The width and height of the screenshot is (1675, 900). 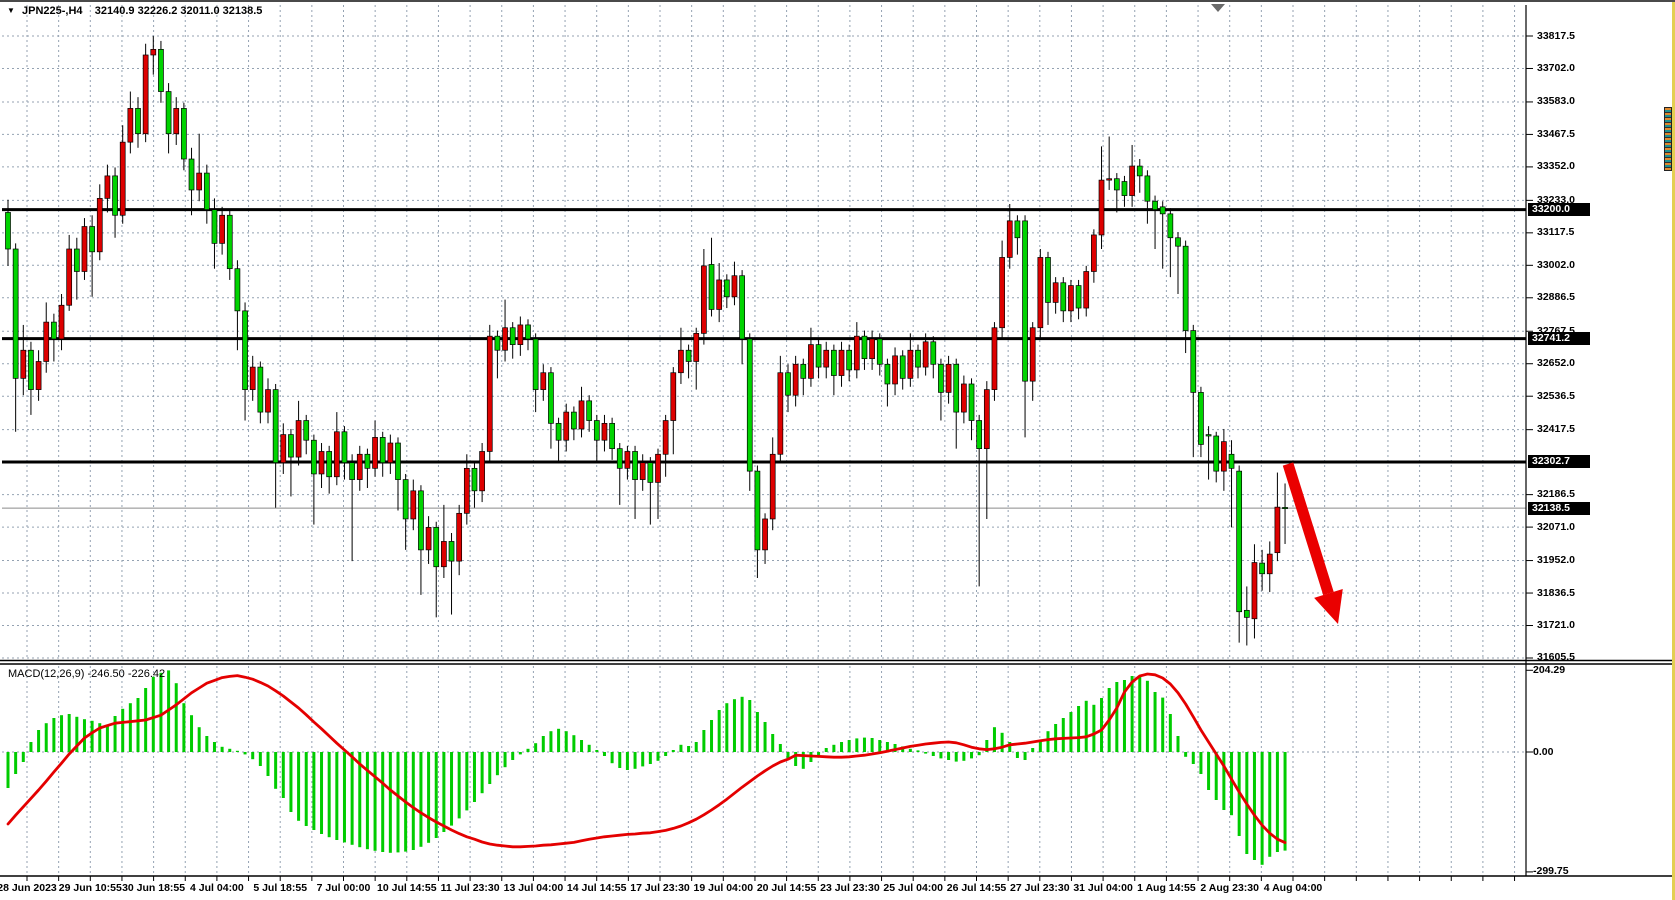 I want to click on price-axis-label: 33817.5, so click(x=1556, y=35).